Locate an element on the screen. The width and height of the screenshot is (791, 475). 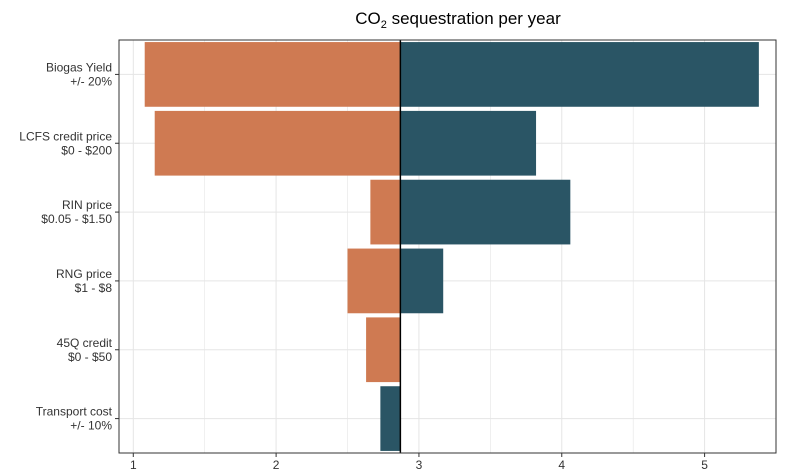
category-label: 45Q credit is located at coordinates (85, 343).